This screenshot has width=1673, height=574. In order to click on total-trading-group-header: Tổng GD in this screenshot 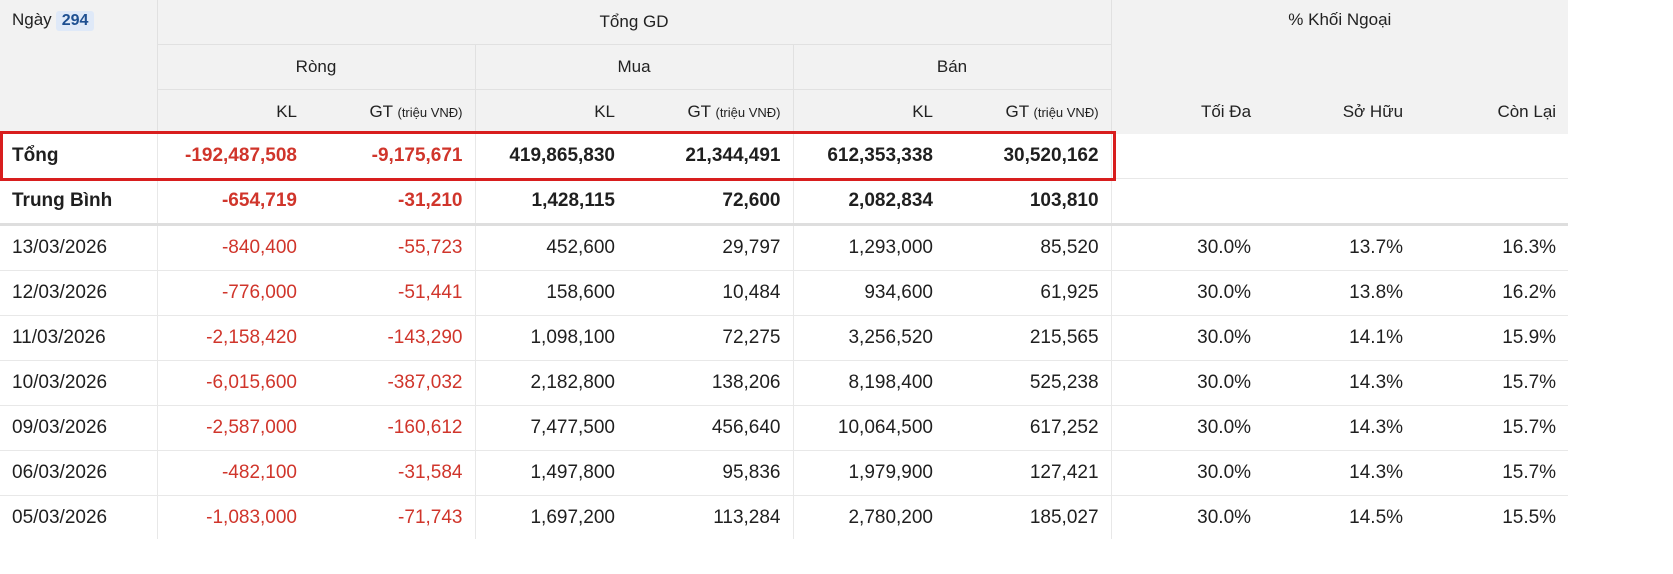, I will do `click(634, 22)`.